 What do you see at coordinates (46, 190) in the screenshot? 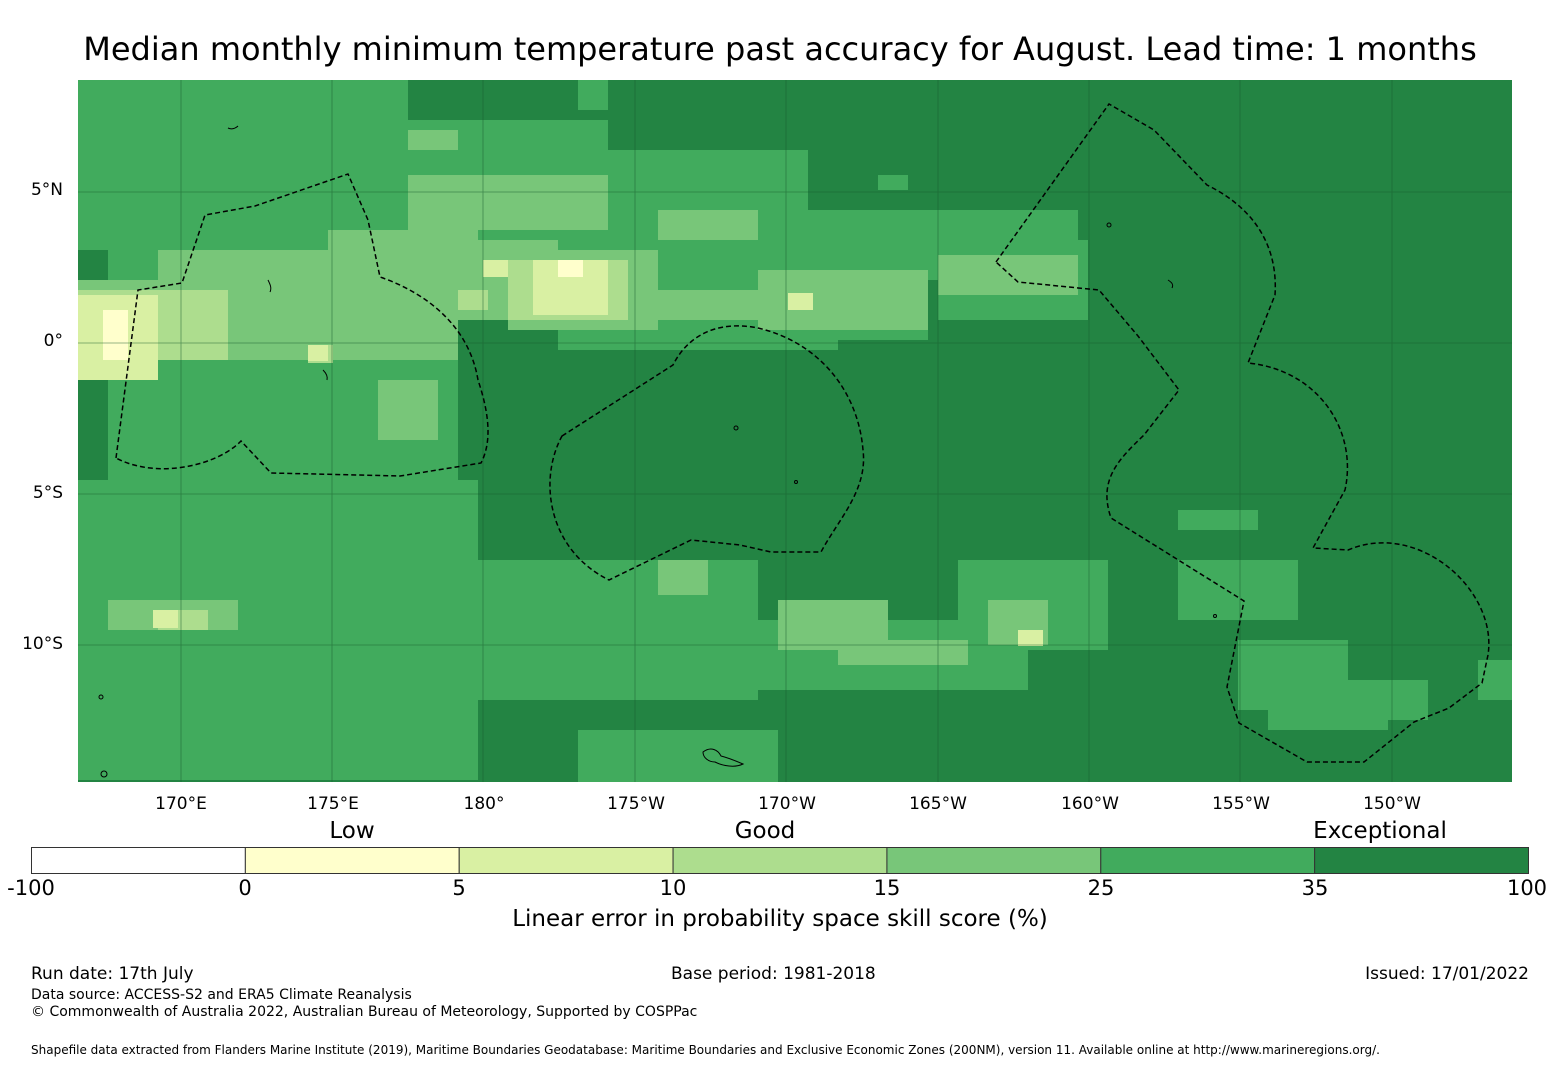
I see `lat-label-5n: 5°N` at bounding box center [46, 190].